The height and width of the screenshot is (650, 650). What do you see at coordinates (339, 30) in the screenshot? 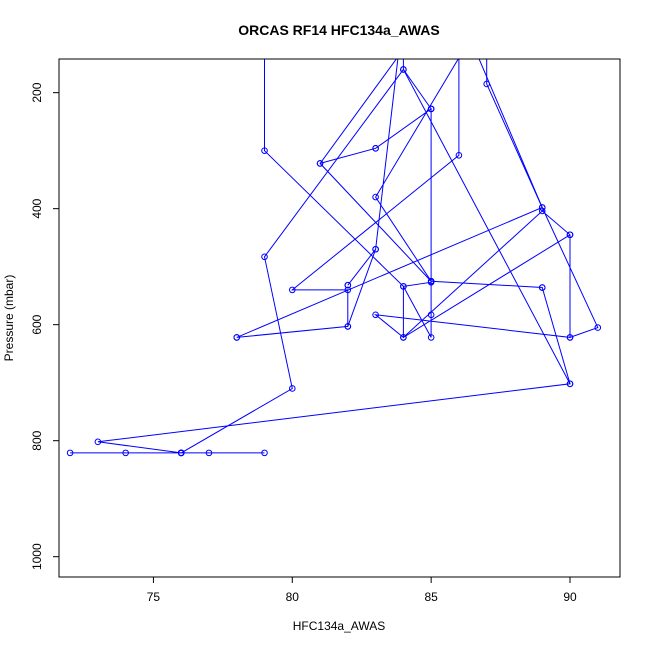
I see `chart-title: ORCAS RF14 HFC134a_AWAS` at bounding box center [339, 30].